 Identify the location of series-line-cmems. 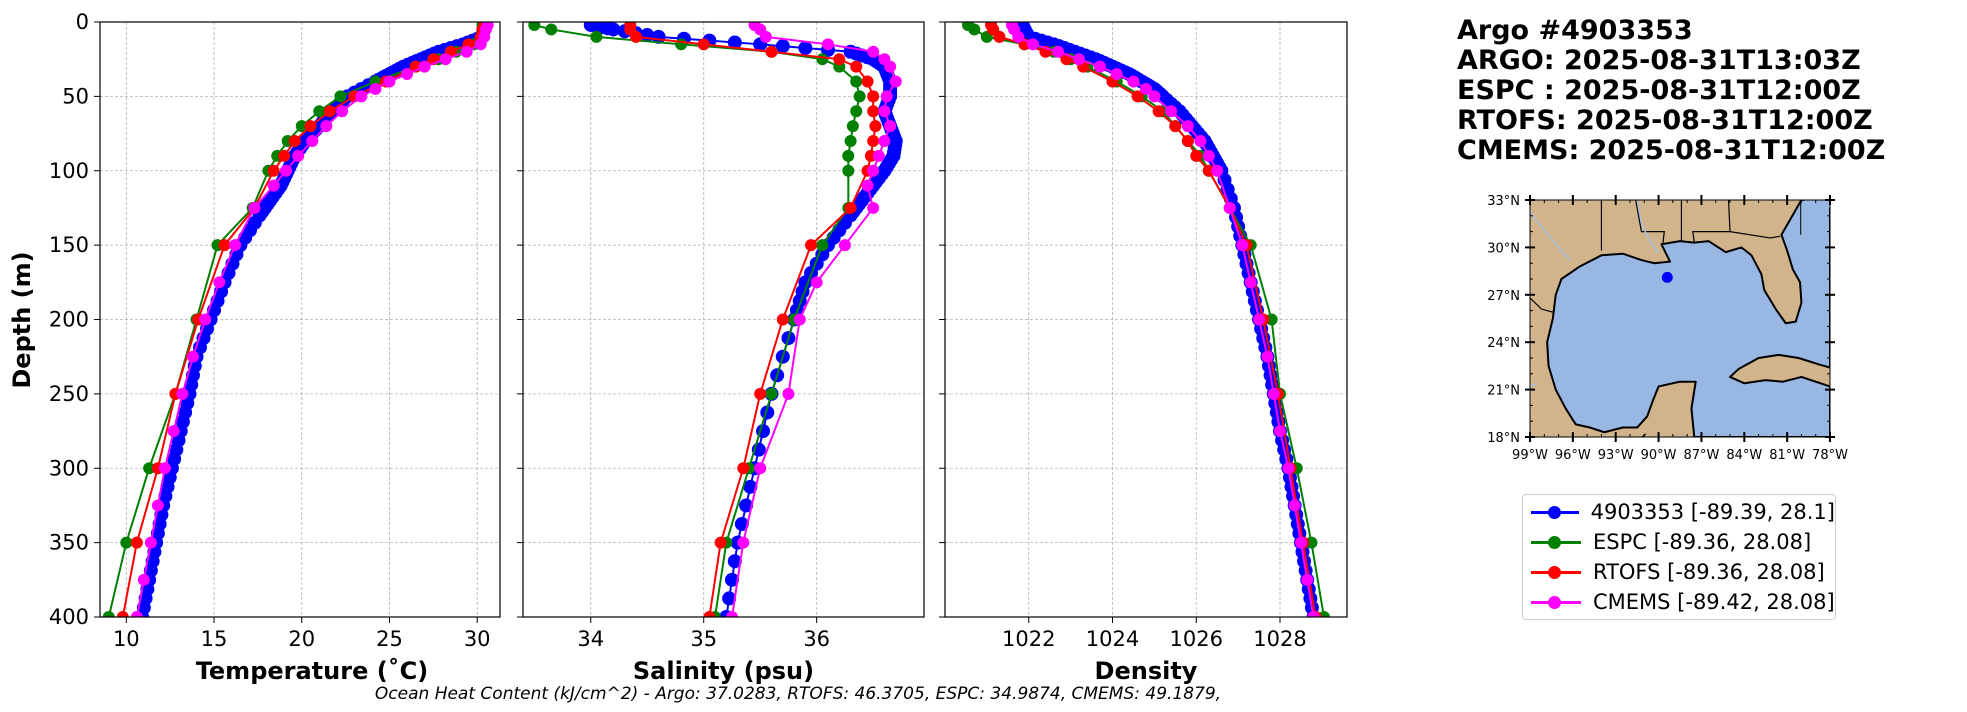
(1163, 320).